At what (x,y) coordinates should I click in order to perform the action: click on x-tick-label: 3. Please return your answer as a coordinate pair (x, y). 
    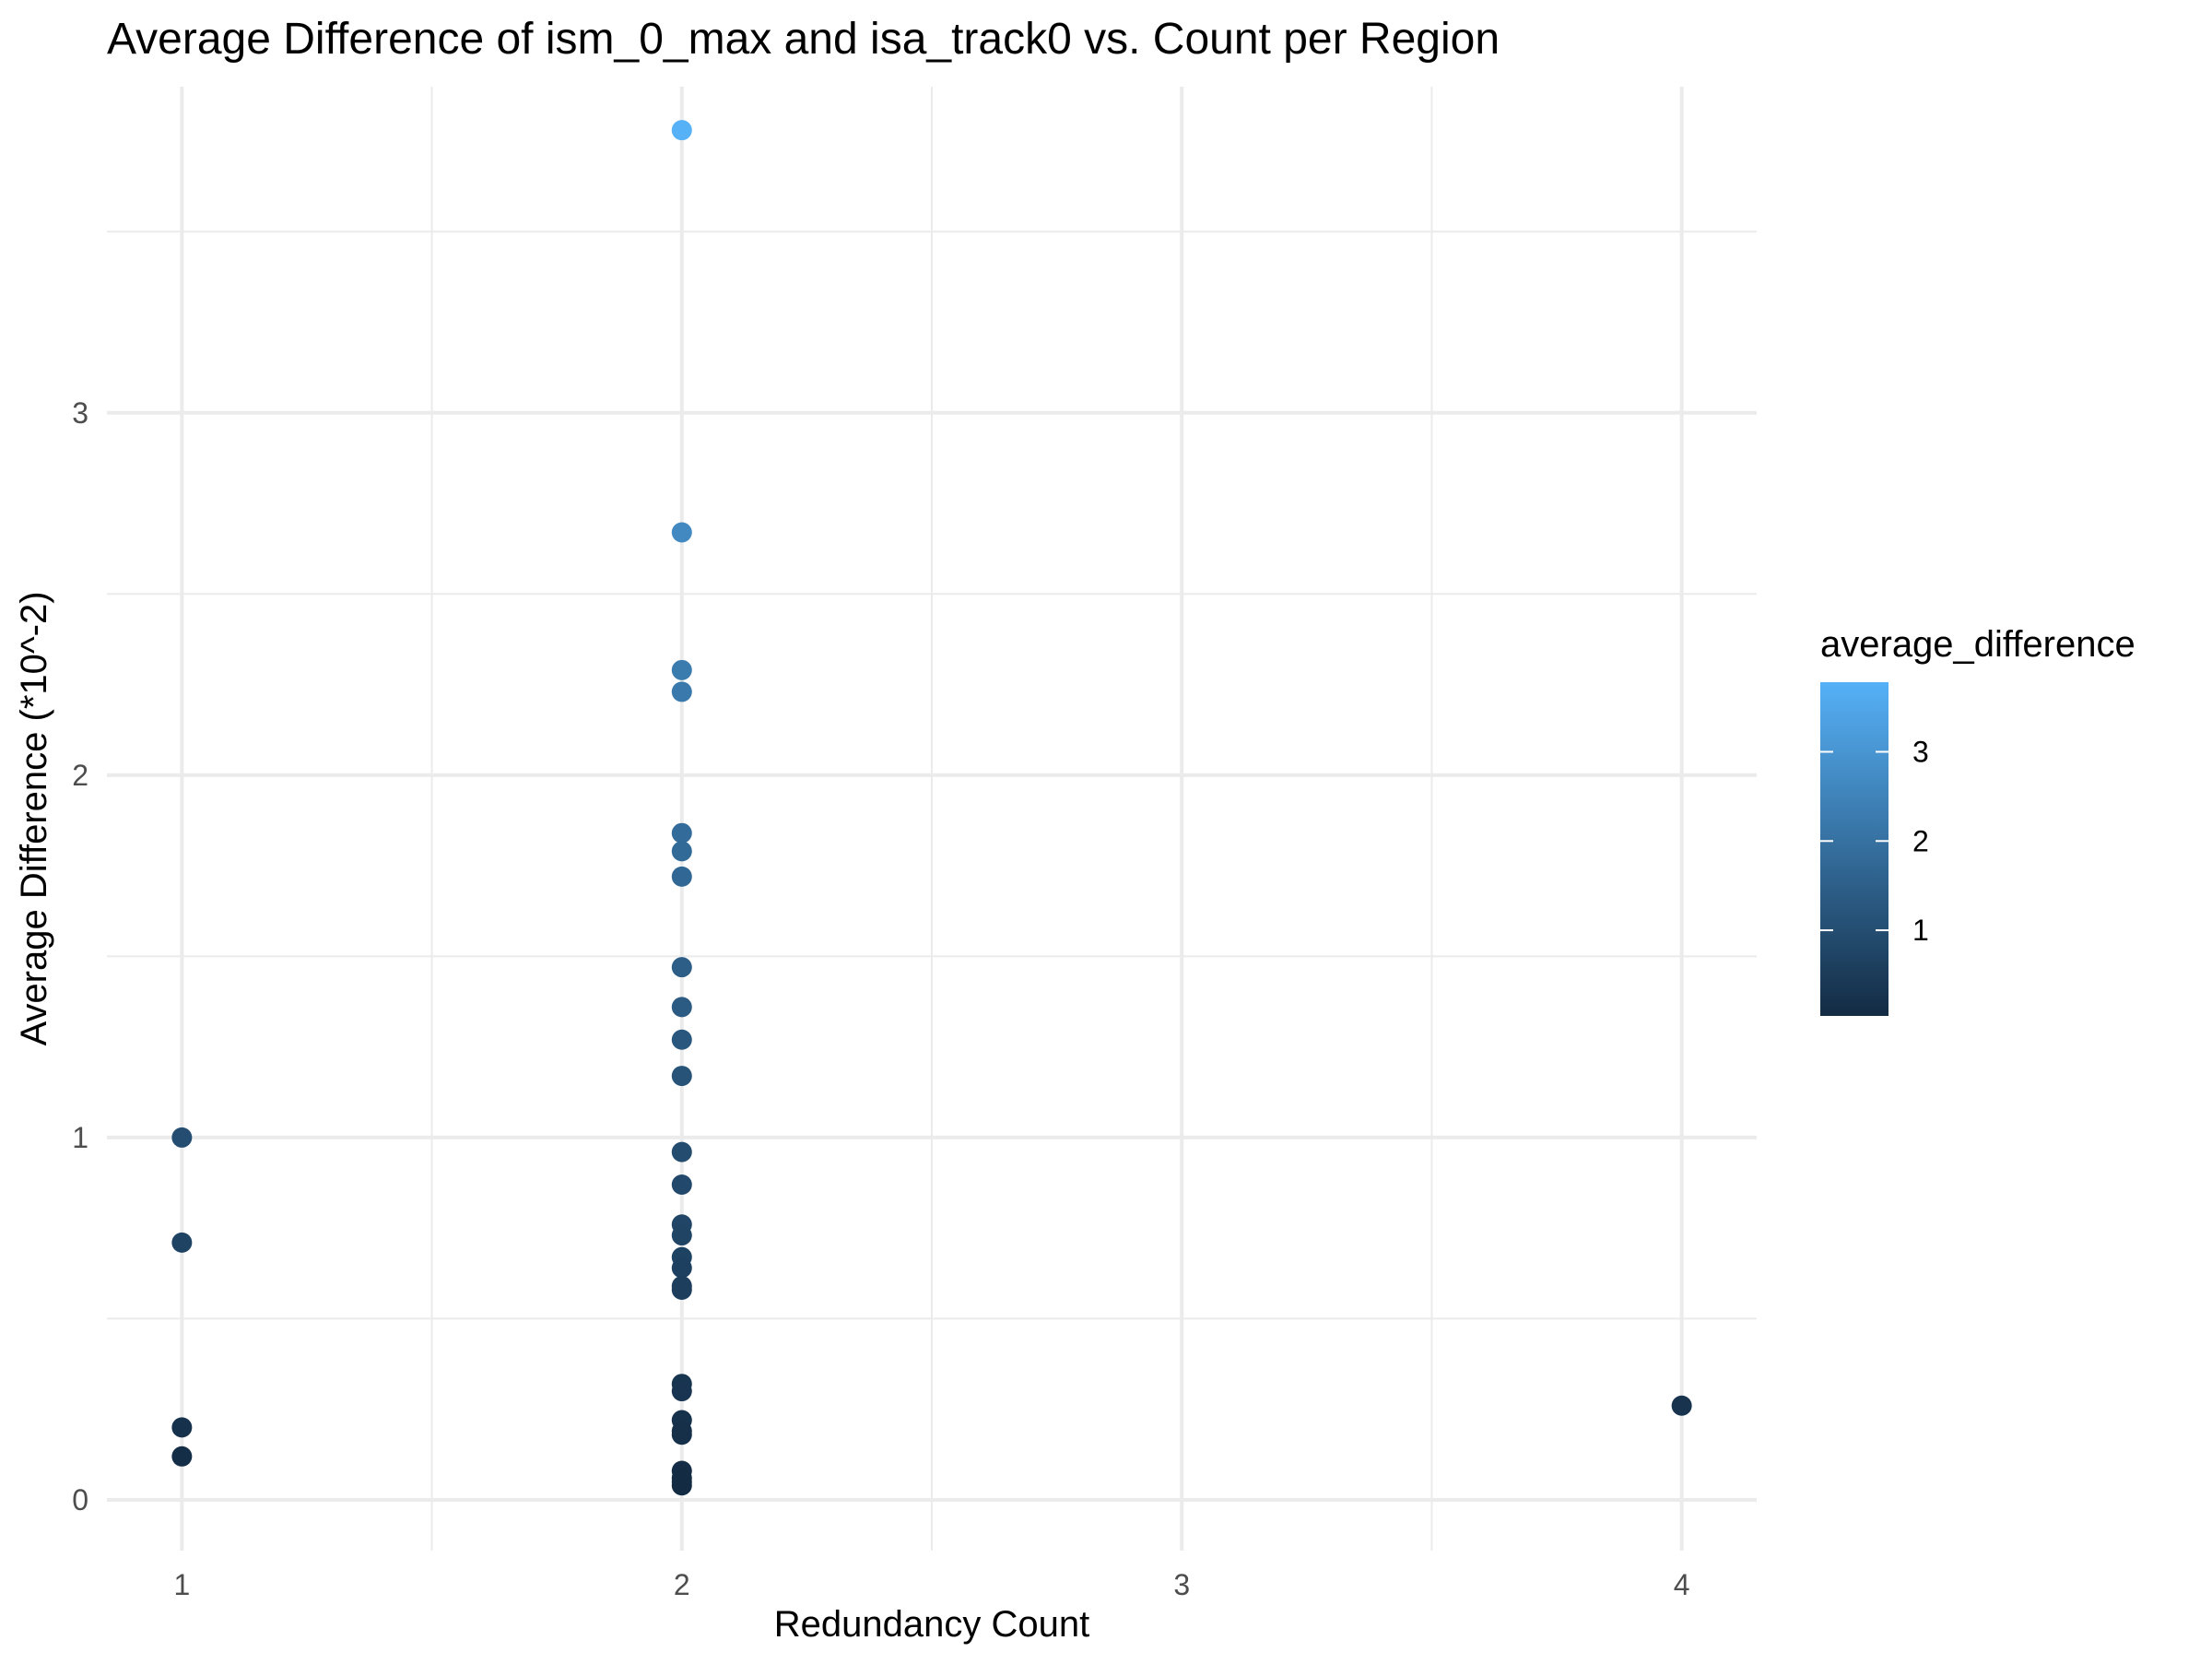
    Looking at the image, I should click on (1181, 1584).